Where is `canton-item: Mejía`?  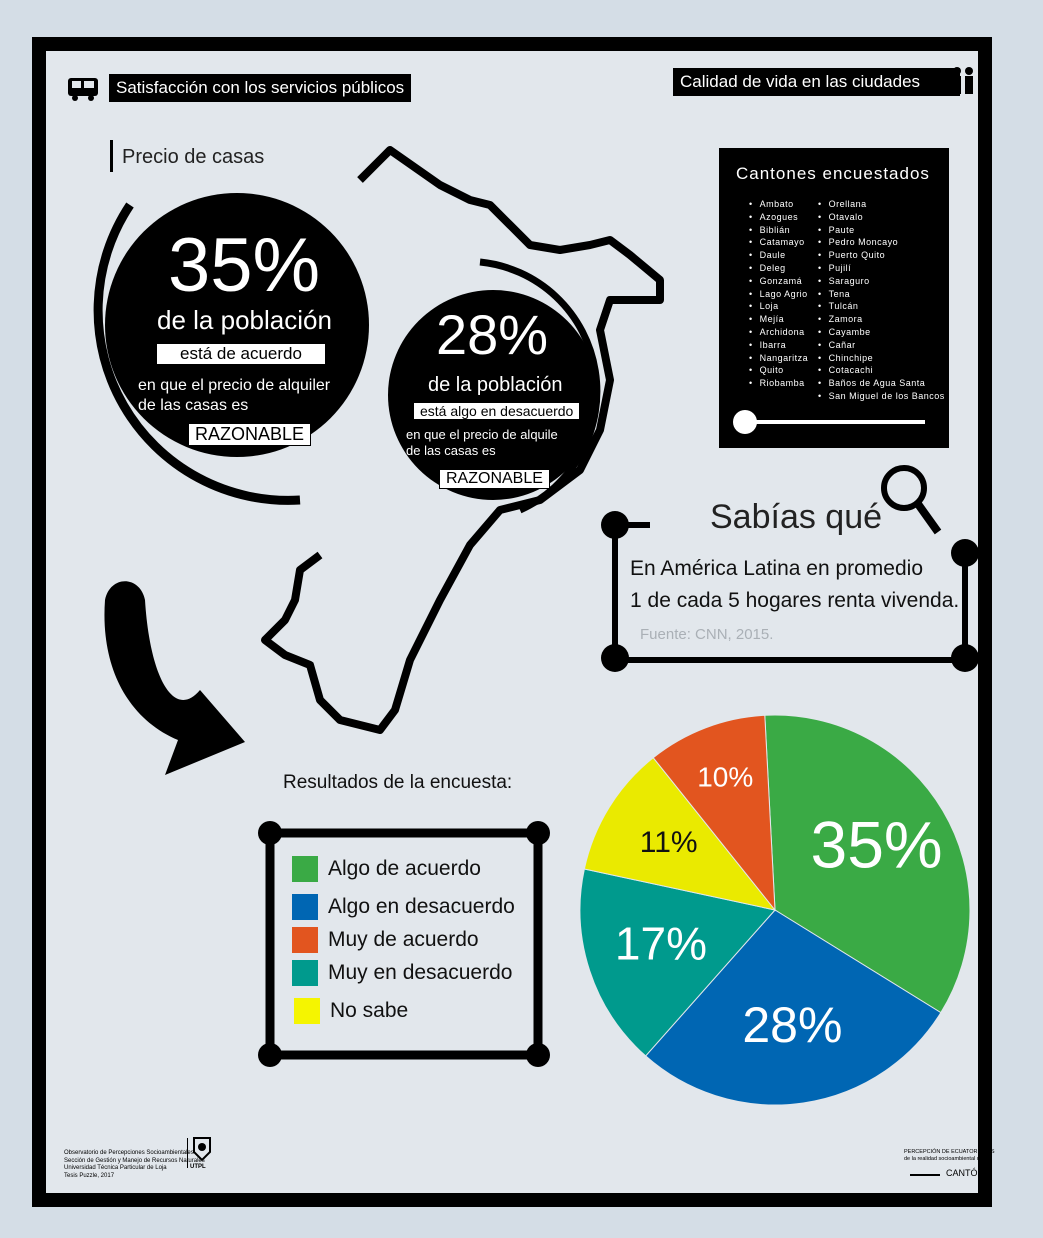 canton-item: Mejía is located at coordinates (778, 319).